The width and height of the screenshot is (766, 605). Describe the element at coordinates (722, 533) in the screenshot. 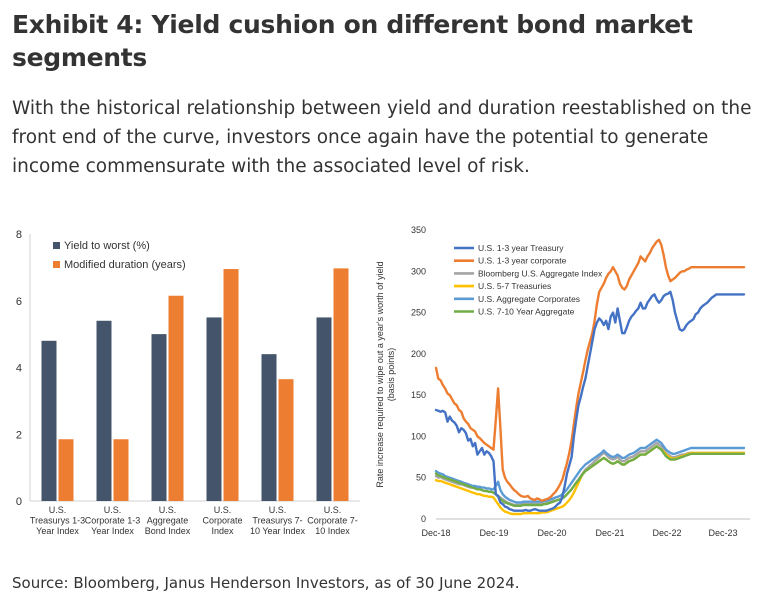

I see `line-x-tick-label: Dec-23` at that location.